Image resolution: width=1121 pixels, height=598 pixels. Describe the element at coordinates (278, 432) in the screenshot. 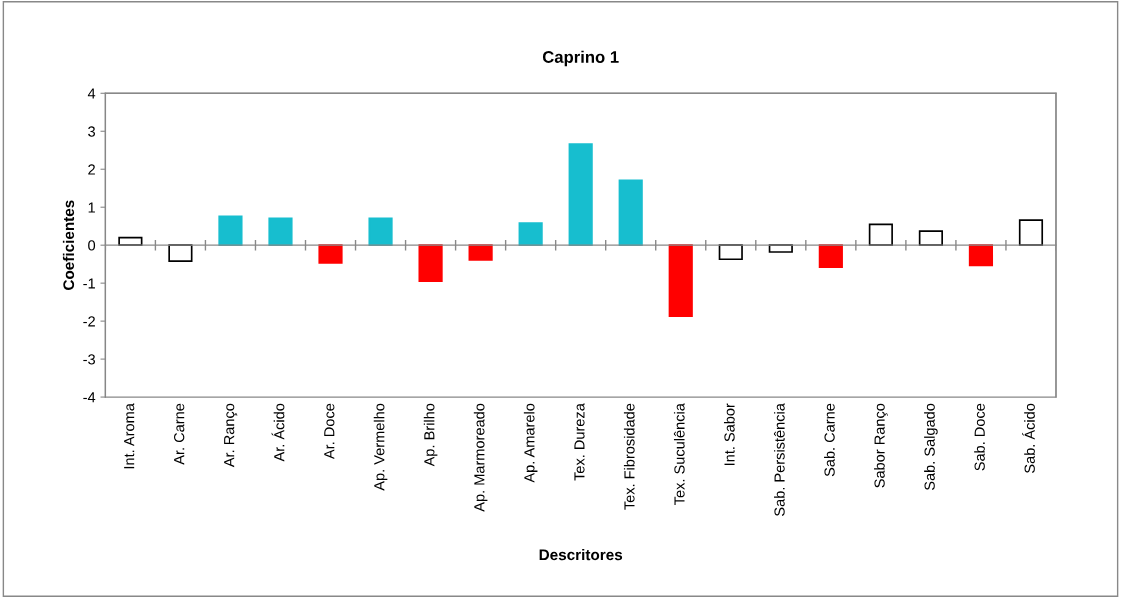

I see `x-tick-label: Ar. Ácido` at that location.